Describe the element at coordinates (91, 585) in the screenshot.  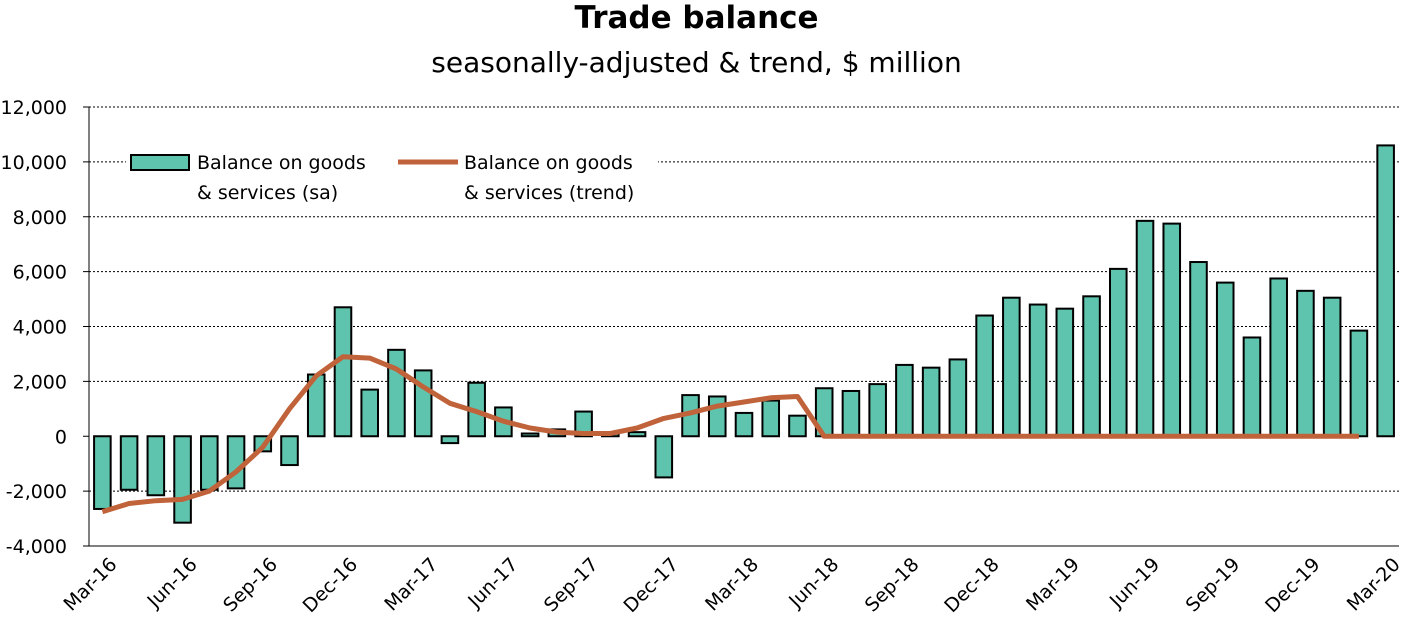
I see `x-tick-label: Mar-16` at that location.